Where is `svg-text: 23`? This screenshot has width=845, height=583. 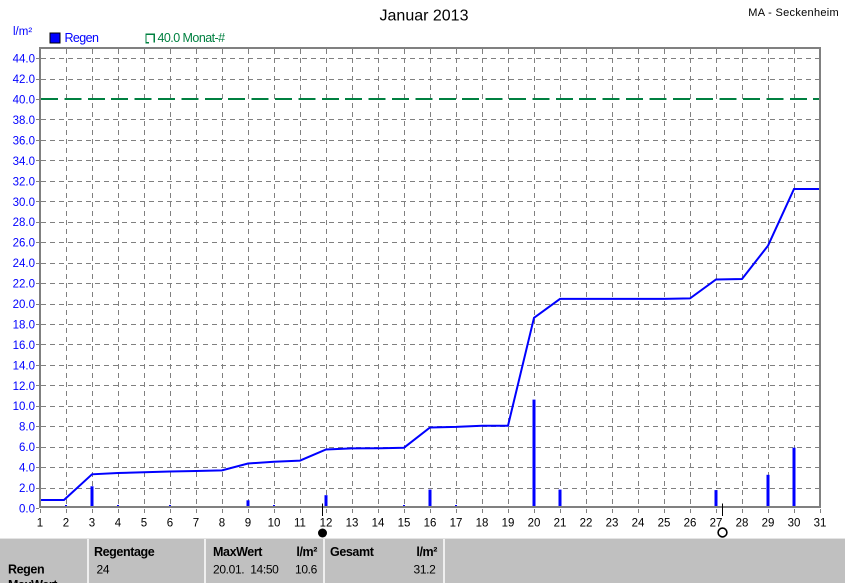
svg-text: 23 is located at coordinates (612, 524).